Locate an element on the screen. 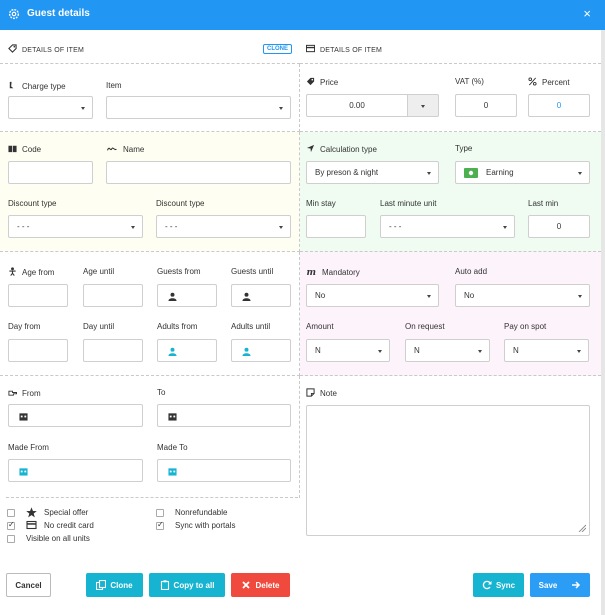 The width and height of the screenshot is (605, 615). right-section-title: DETAILS OF ITEM is located at coordinates (351, 50).